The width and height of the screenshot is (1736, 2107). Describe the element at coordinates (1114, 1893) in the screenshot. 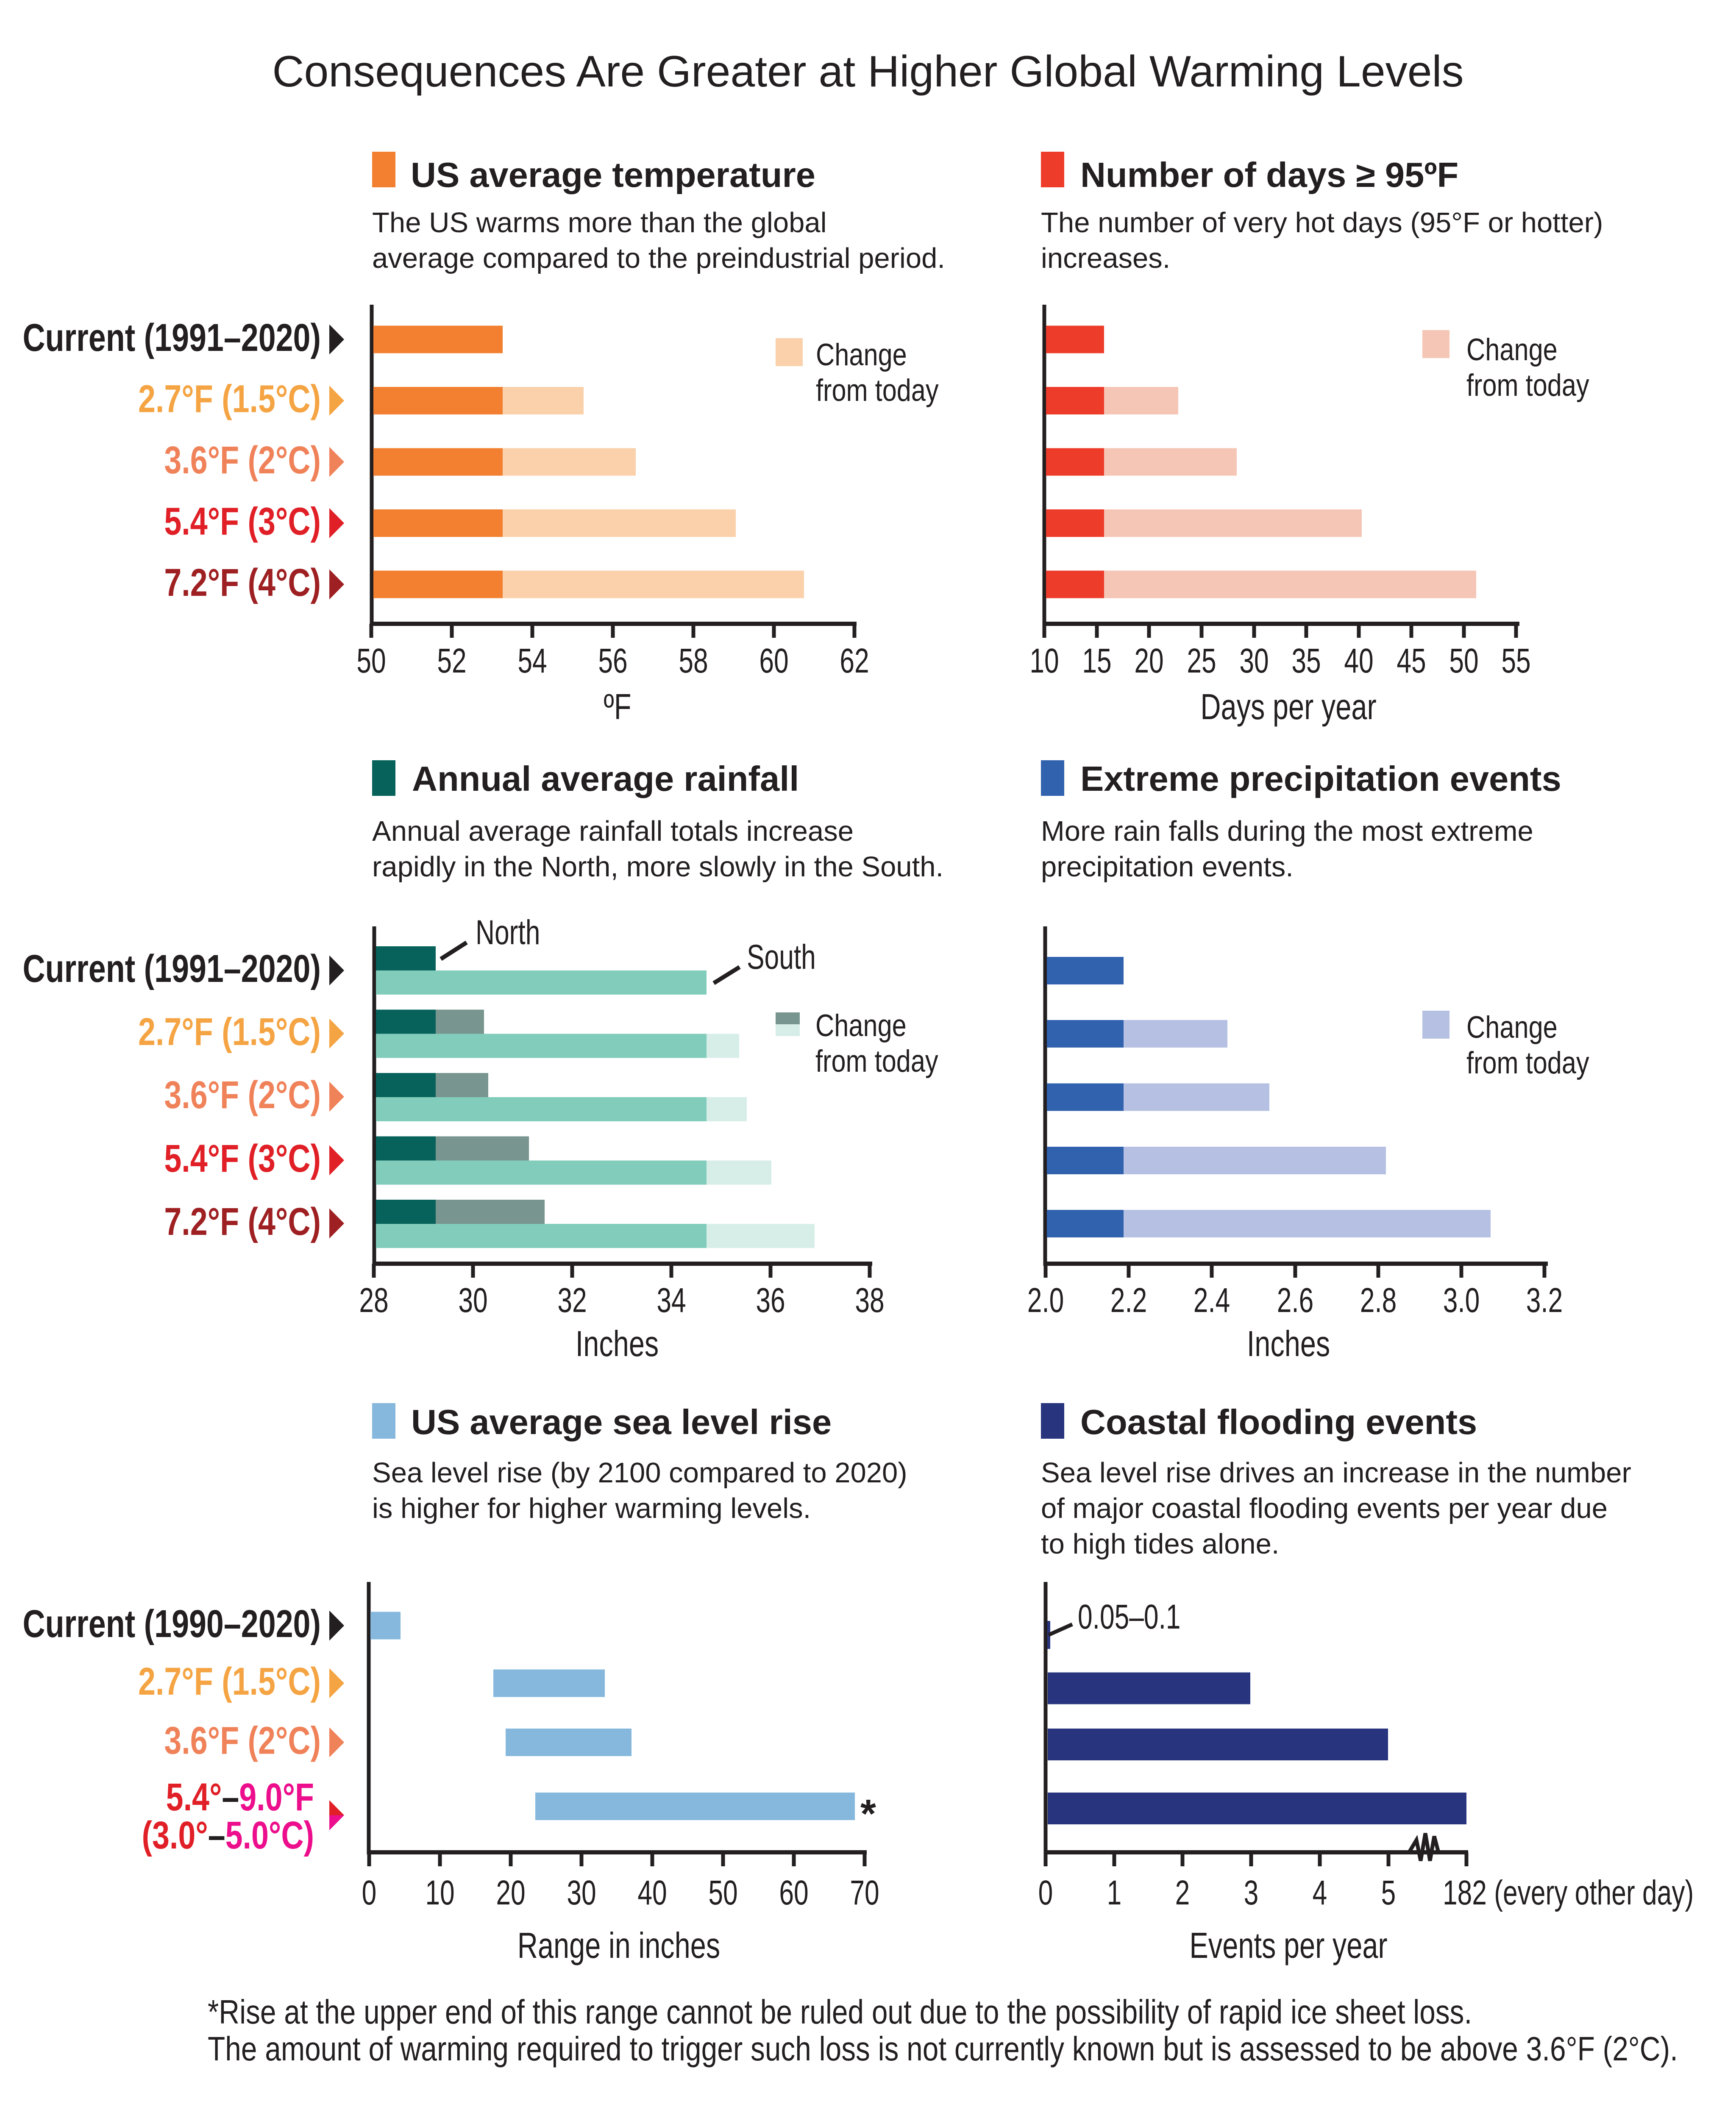

I see `svg-text: 1` at that location.